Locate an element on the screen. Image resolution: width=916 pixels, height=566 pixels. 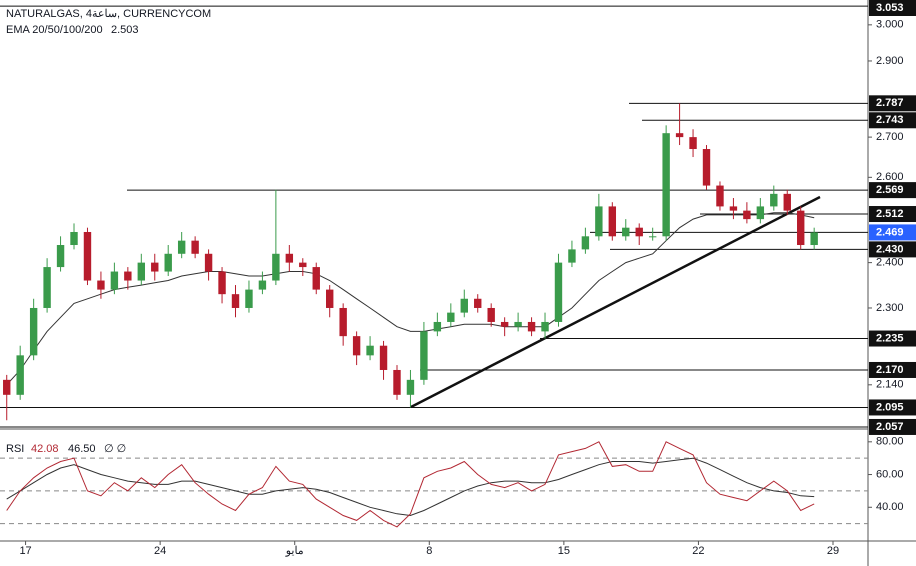
rsi-value: 42.08 is located at coordinates (45, 449).